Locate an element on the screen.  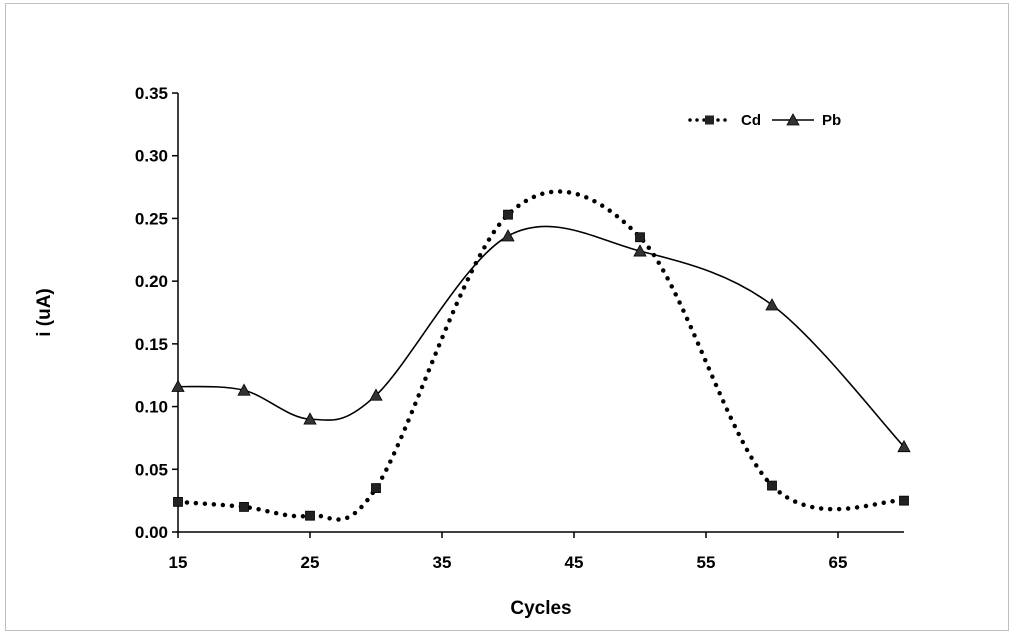
y-ticks: 0.00 0.05 0.10 0.15 0.20 0.25 0.30 0.35 is located at coordinates (156, 313).